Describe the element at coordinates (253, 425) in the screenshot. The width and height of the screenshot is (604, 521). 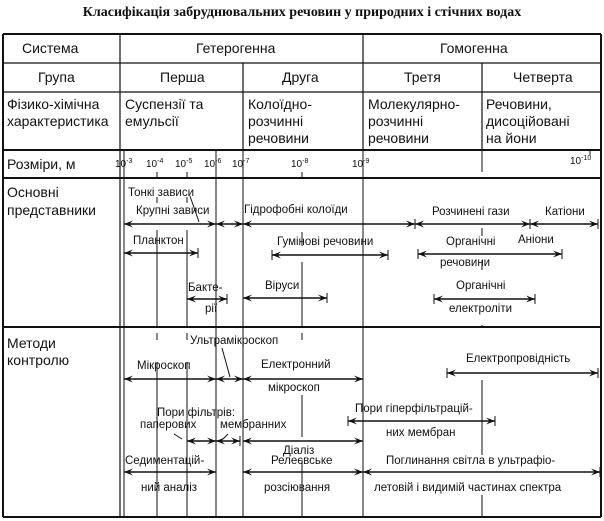
I see `membrane-filters-label: мембранних` at that location.